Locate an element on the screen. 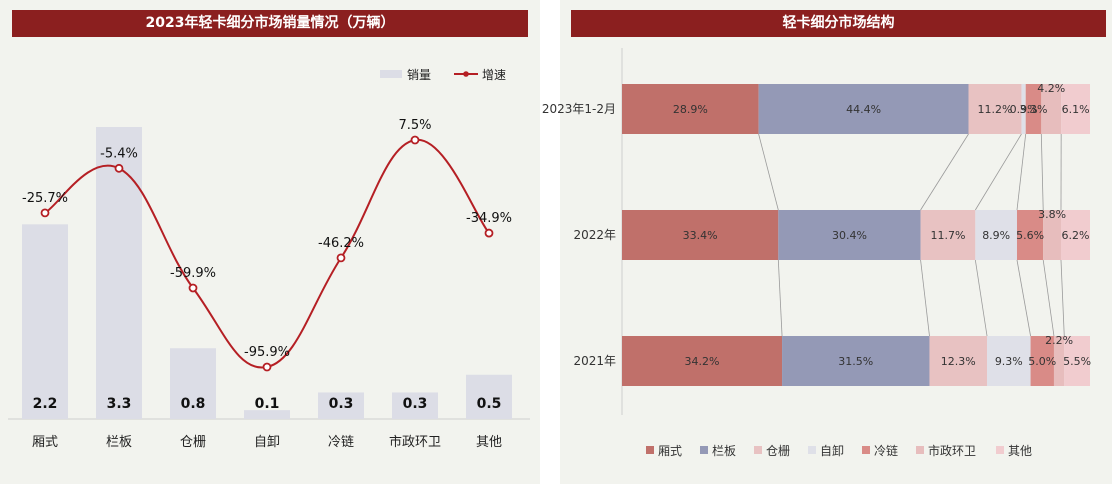  legend-line-label: 增速 is located at coordinates (494, 75).